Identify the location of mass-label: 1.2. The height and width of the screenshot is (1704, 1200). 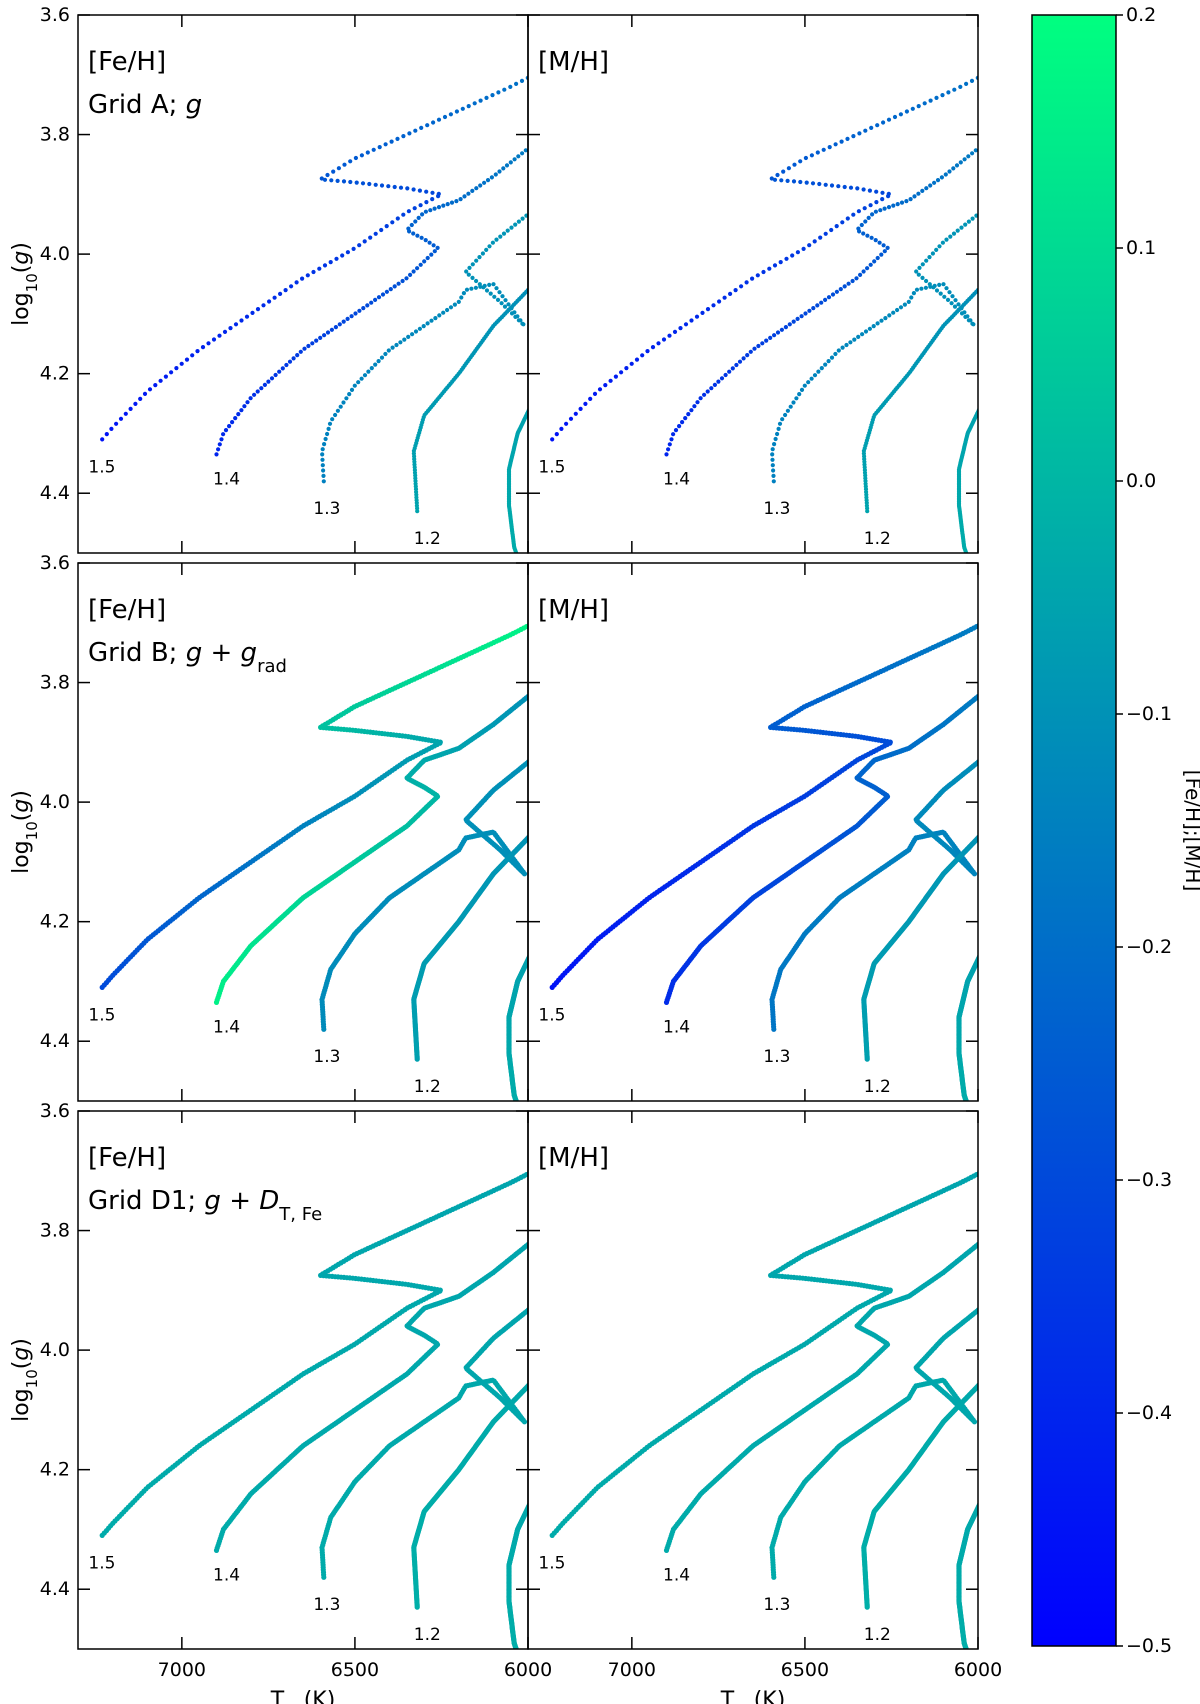
(427, 1087).